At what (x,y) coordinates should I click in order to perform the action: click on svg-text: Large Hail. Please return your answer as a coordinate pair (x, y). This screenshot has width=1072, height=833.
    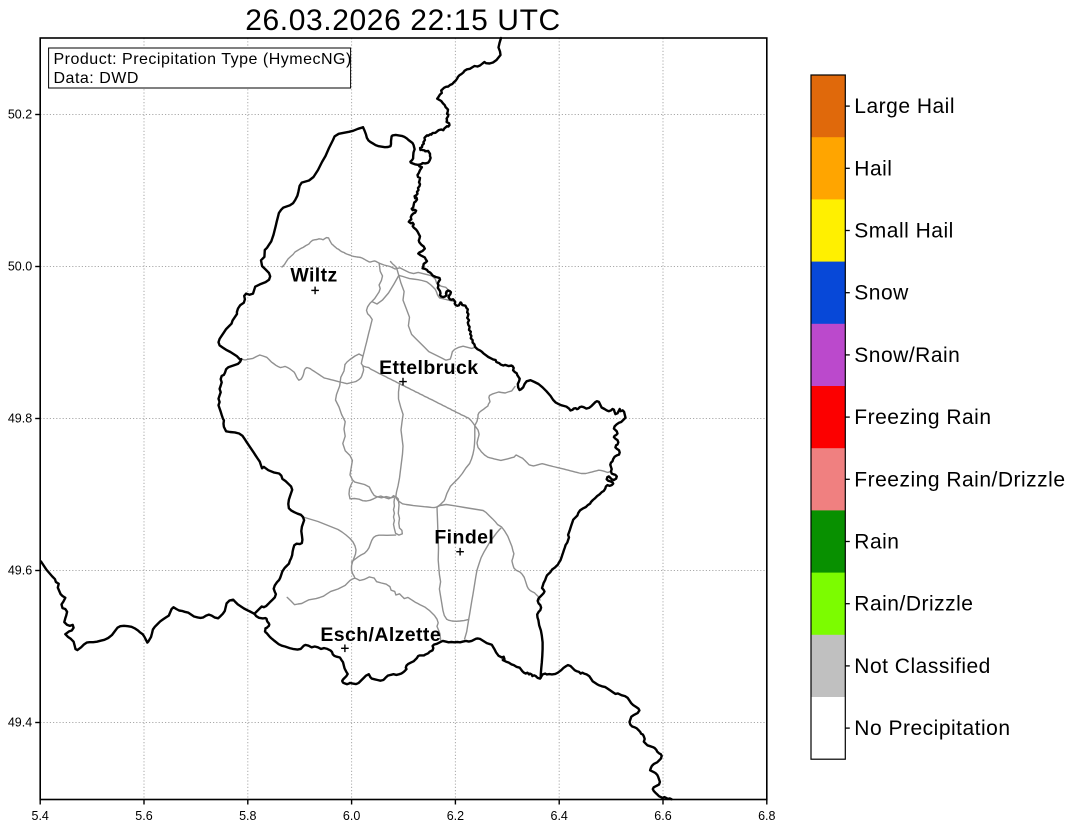
    Looking at the image, I should click on (904, 106).